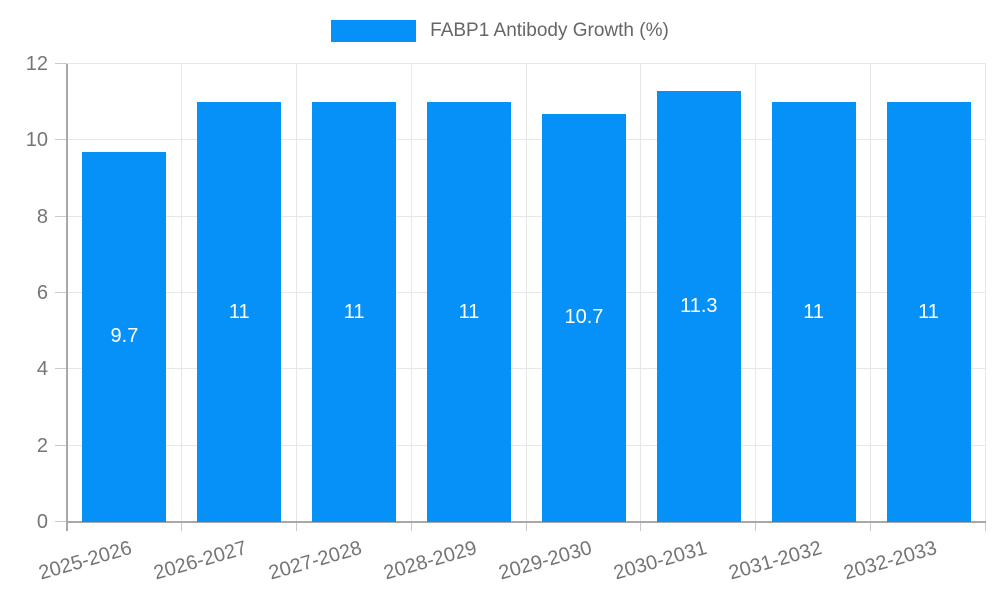 The height and width of the screenshot is (600, 1000). Describe the element at coordinates (42, 445) in the screenshot. I see `y-axis-label: 2` at that location.